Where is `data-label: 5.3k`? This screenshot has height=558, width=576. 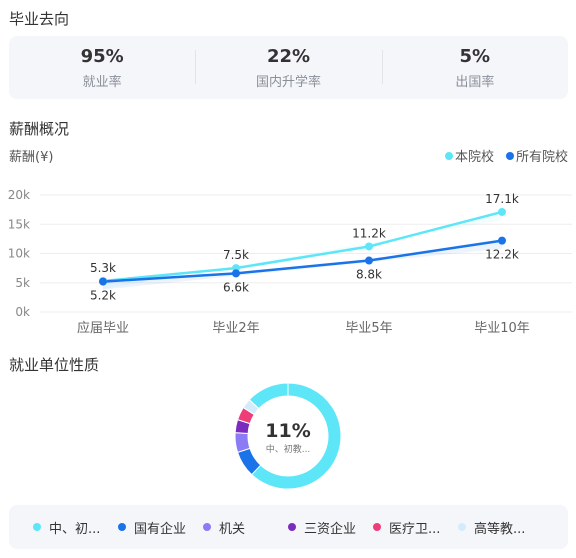 data-label: 5.3k is located at coordinates (103, 268).